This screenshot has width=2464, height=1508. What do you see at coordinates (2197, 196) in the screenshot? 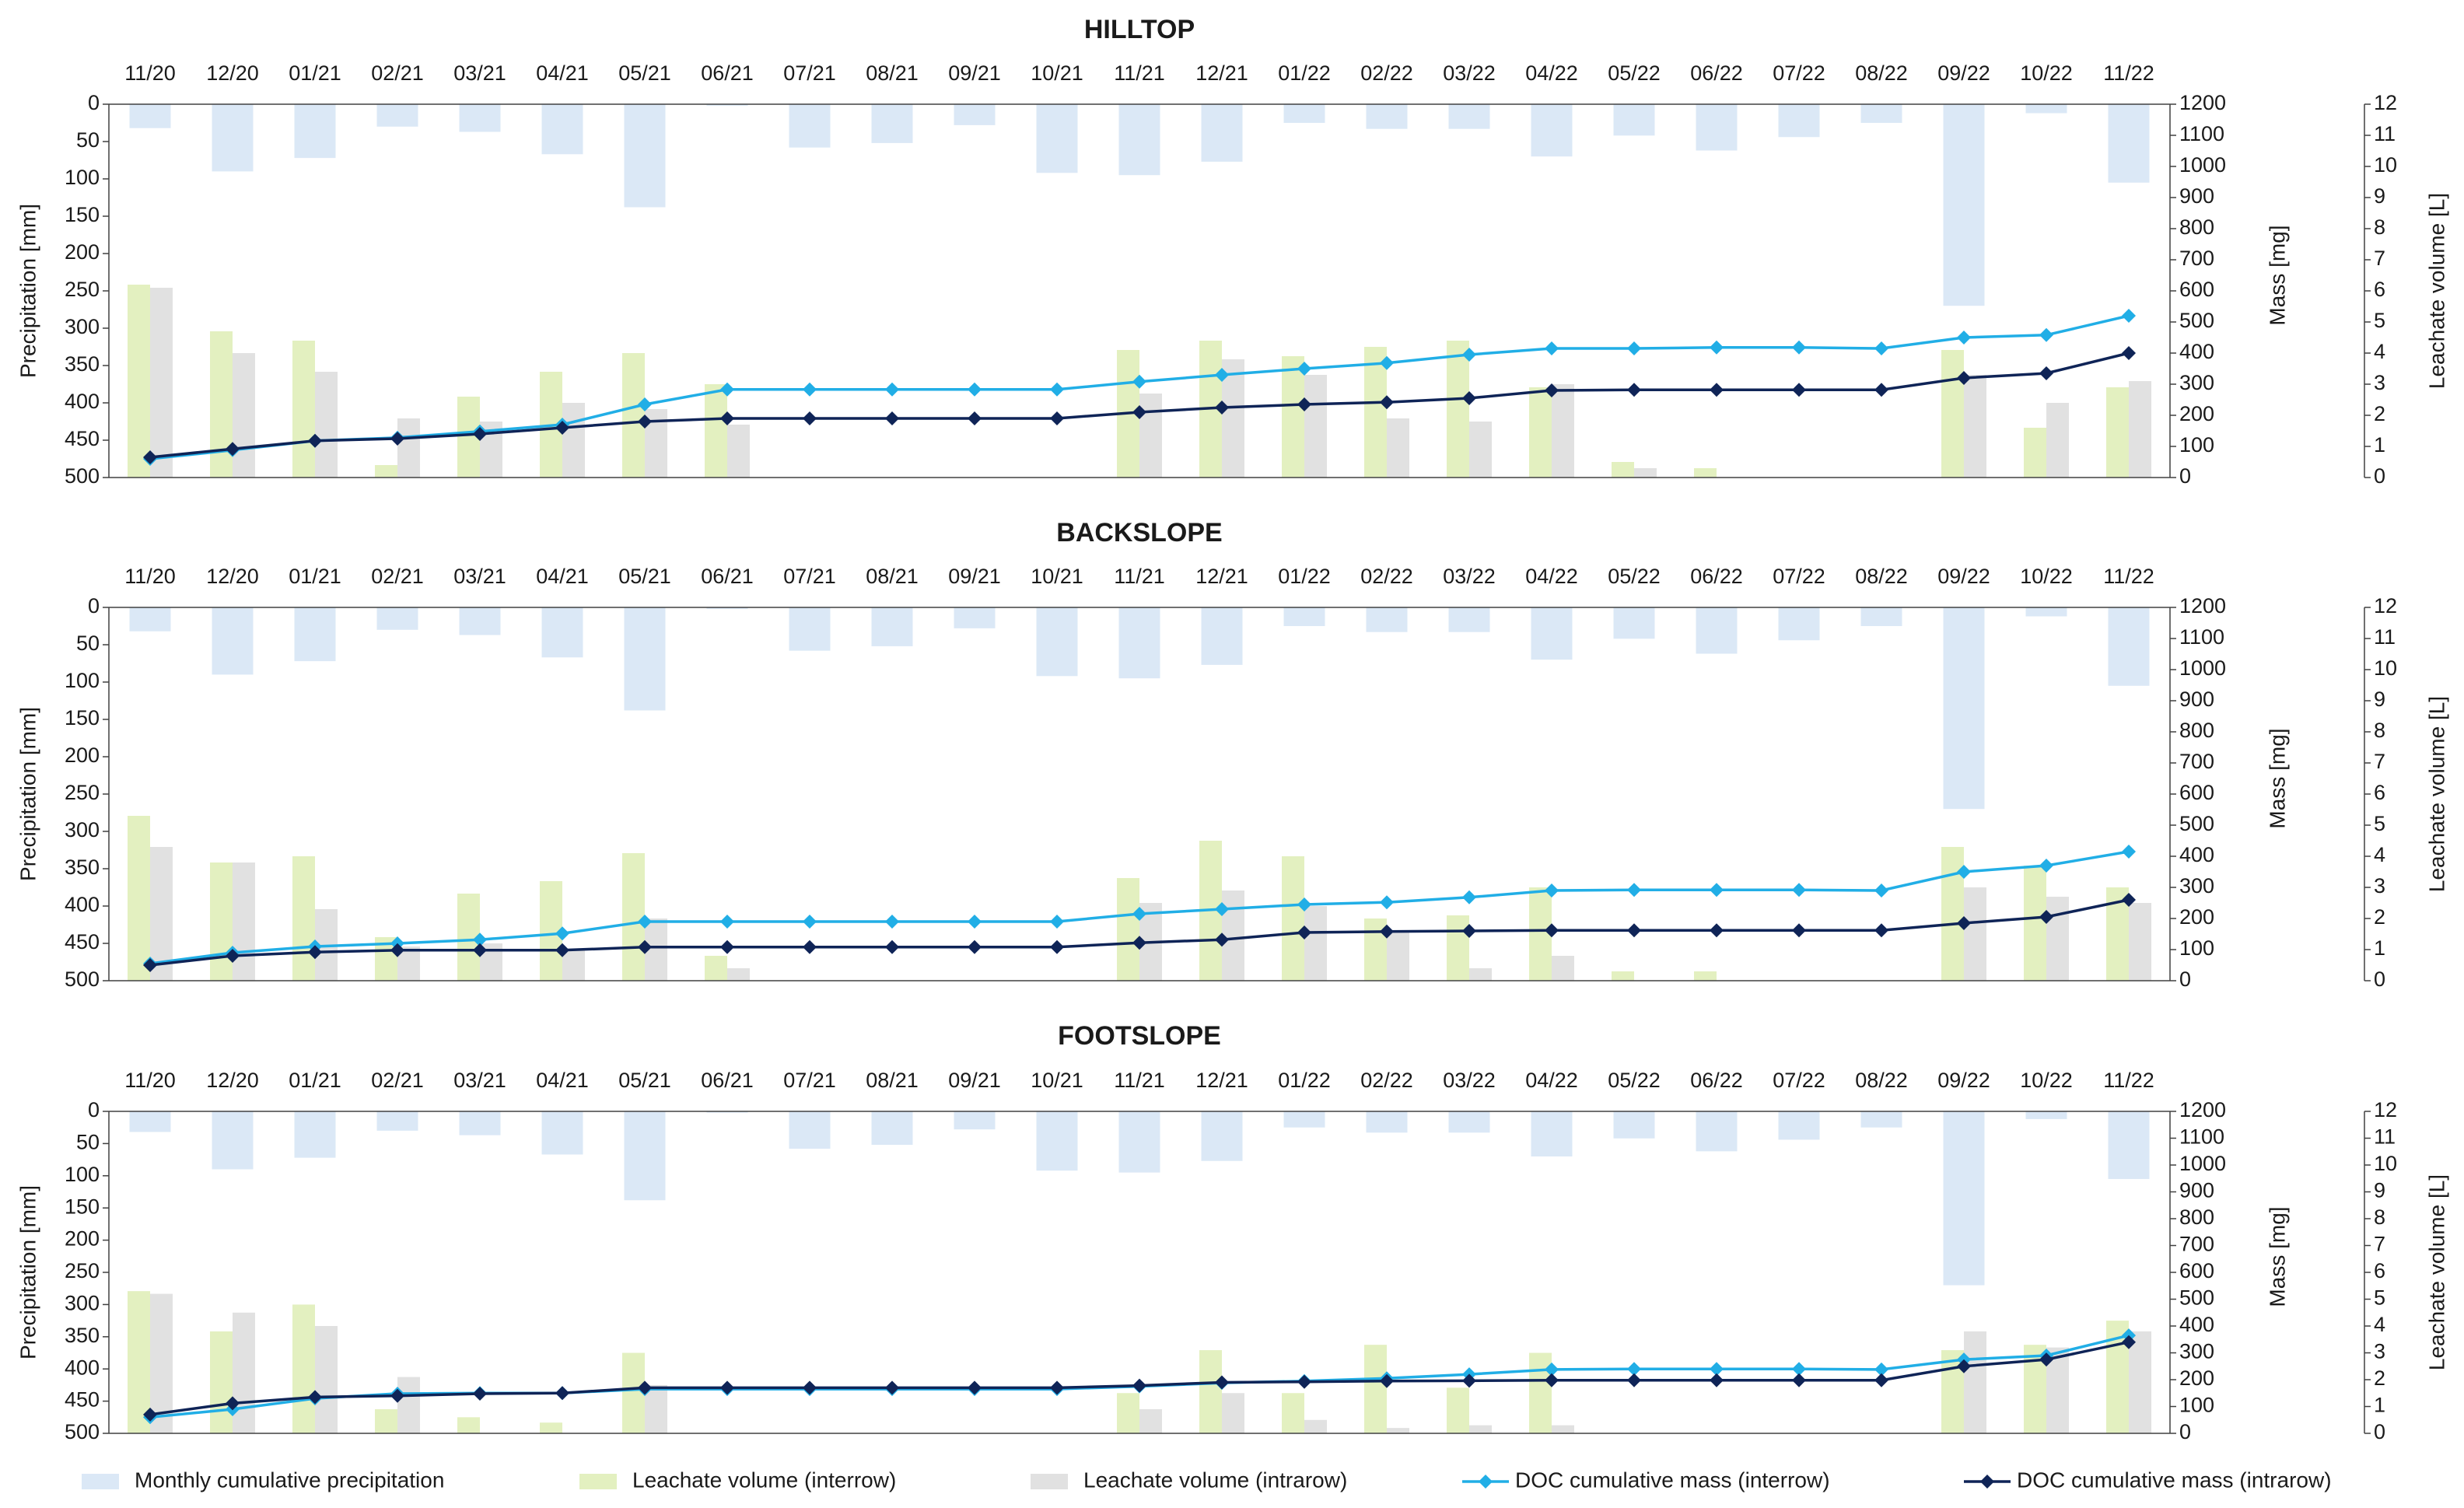
I see `mass-tick-label: 900` at bounding box center [2197, 196].